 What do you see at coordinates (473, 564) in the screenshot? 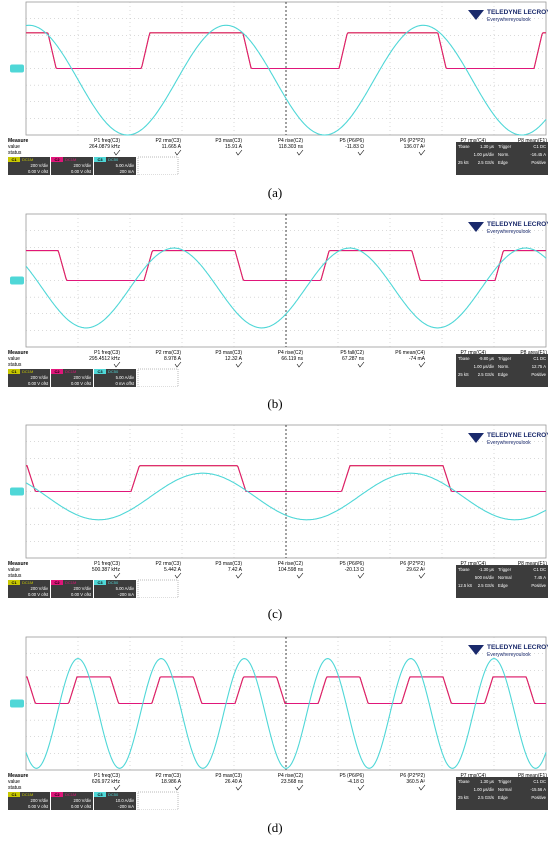
I see `param-name: P7 rms(C4)` at bounding box center [473, 564].